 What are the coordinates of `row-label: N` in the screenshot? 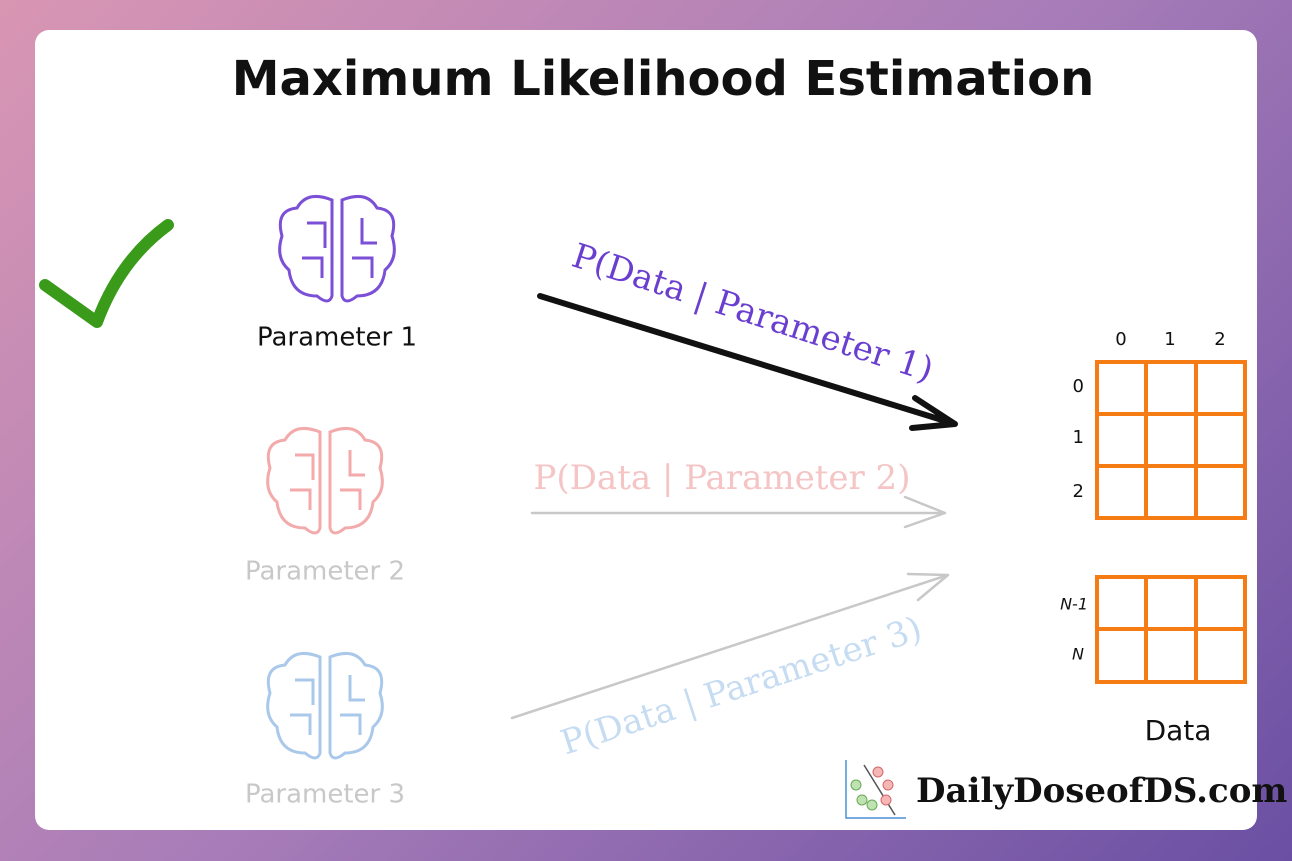 It's located at (1078, 654).